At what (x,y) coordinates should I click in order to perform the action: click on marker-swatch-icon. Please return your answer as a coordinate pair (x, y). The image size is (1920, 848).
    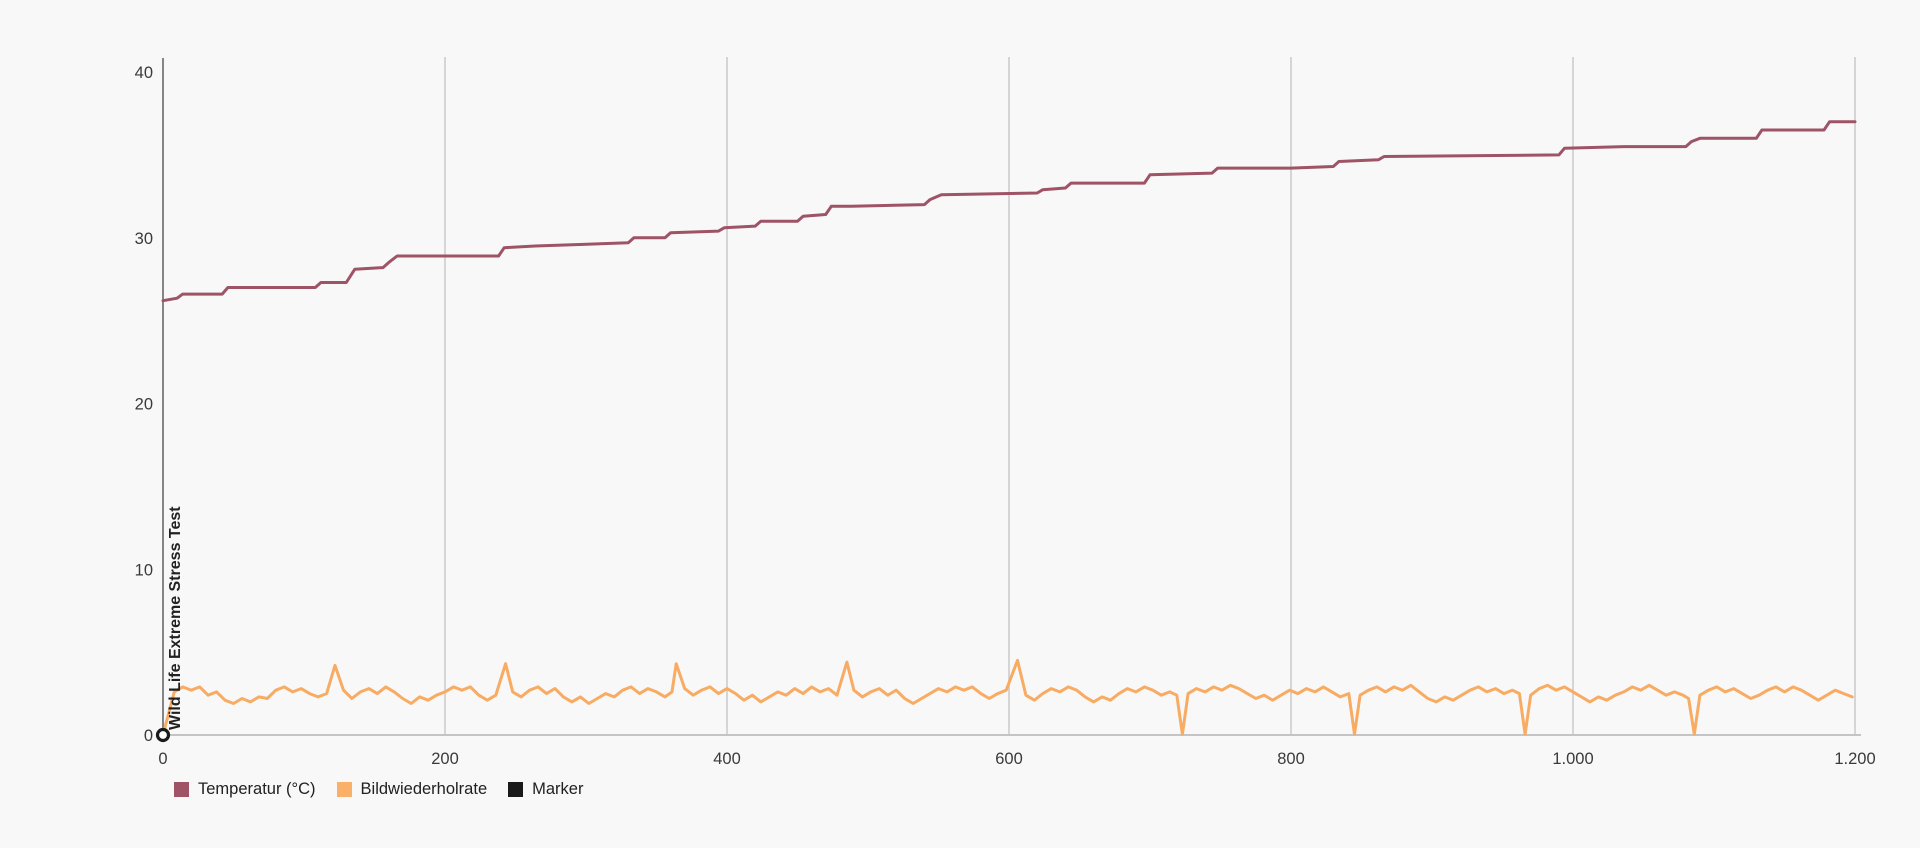
    Looking at the image, I should click on (516, 789).